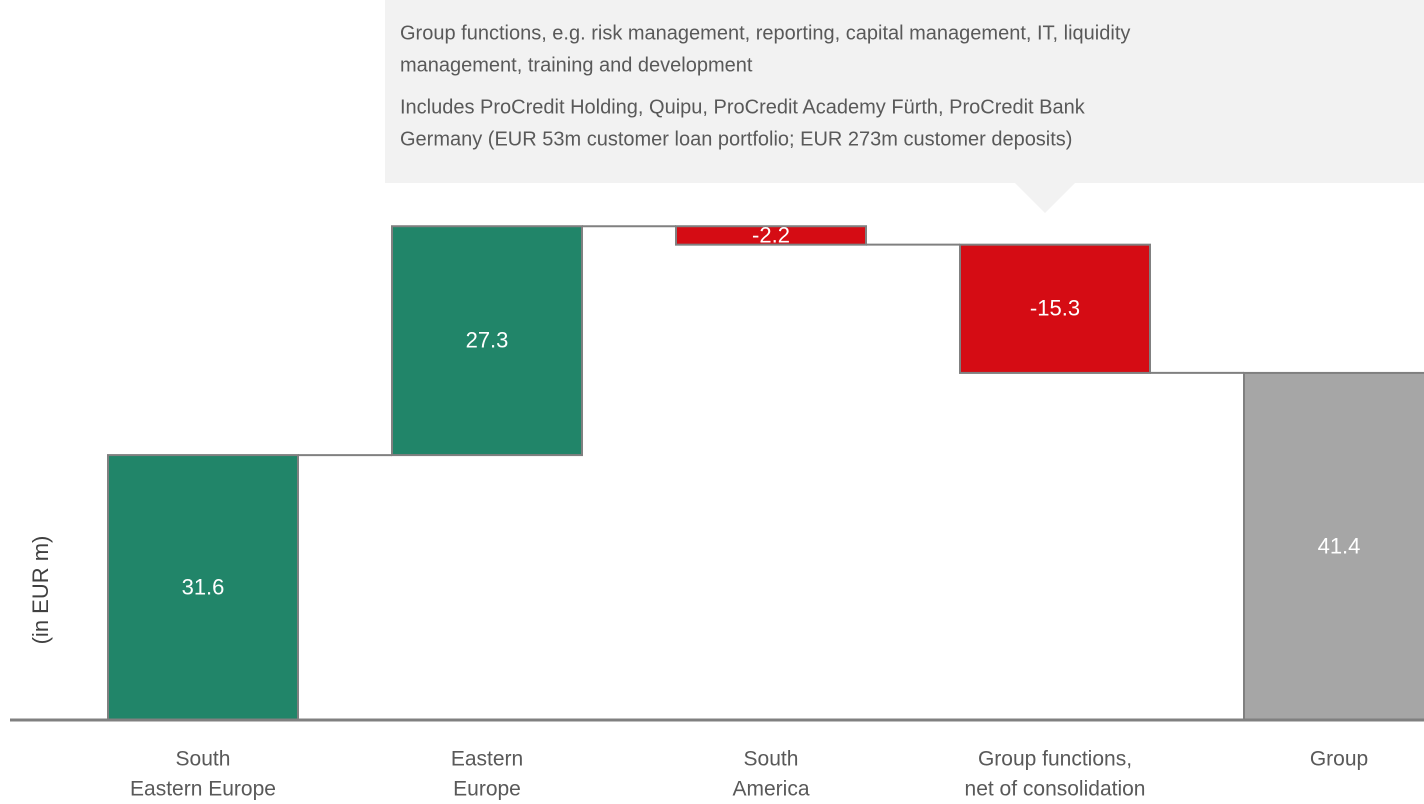  I want to click on x-tick-label: Eastern Europe, so click(203, 789).